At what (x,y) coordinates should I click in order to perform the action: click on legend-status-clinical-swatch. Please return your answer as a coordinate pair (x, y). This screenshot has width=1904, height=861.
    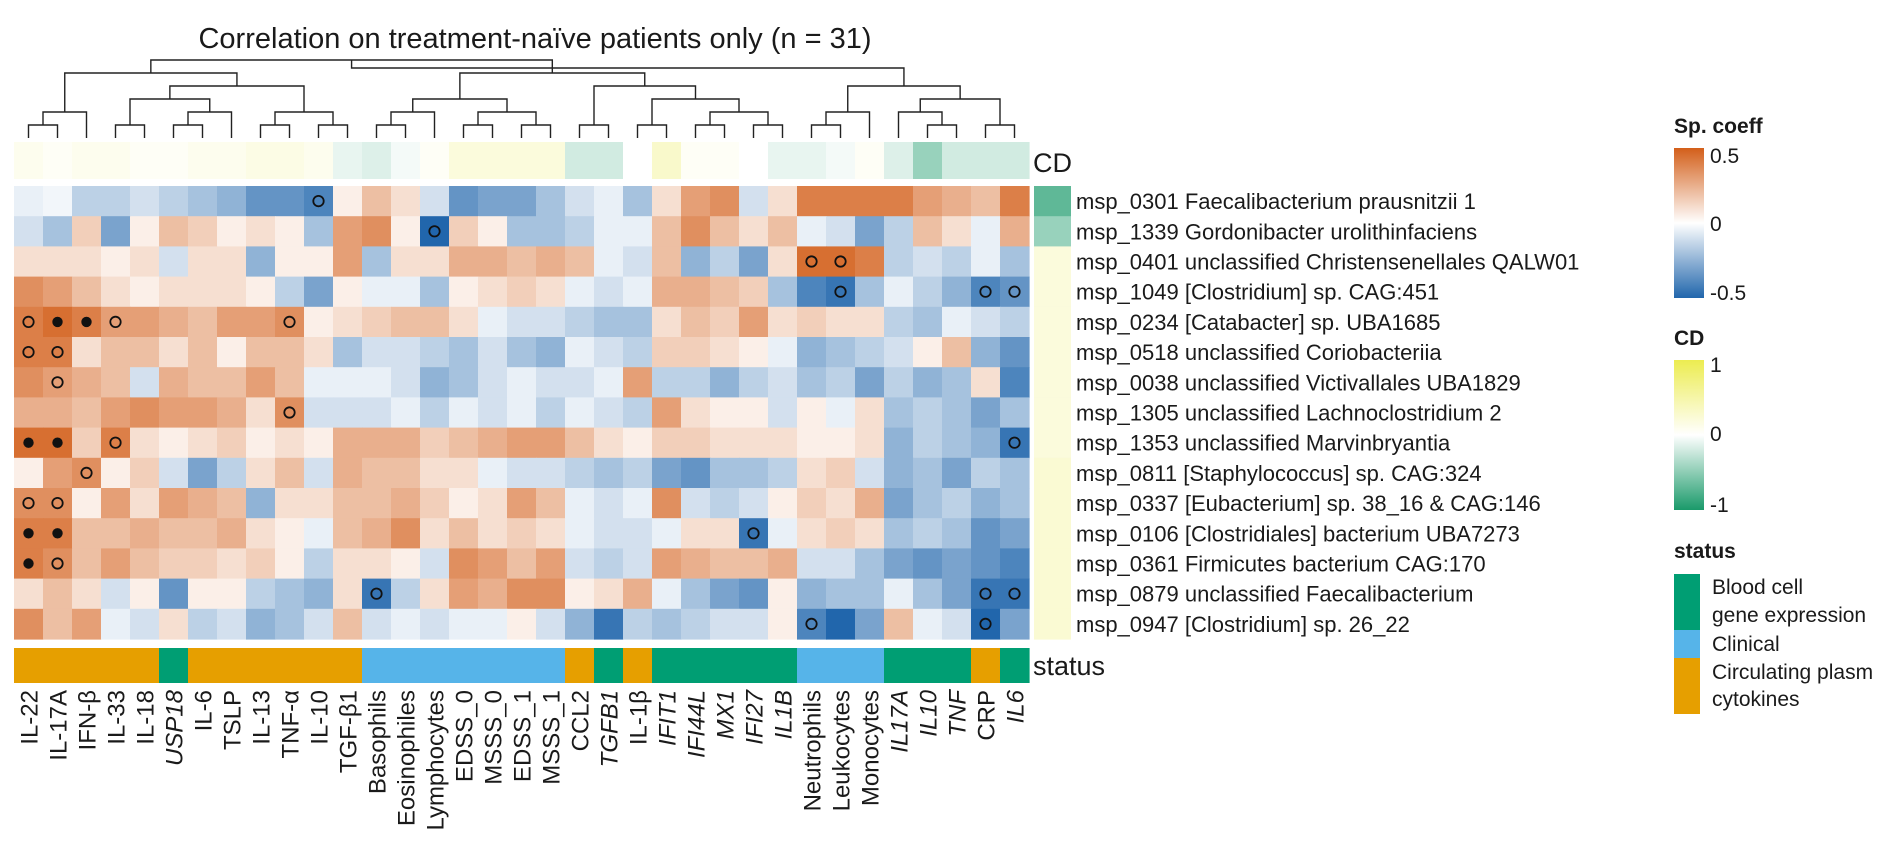
    Looking at the image, I should click on (1687, 644).